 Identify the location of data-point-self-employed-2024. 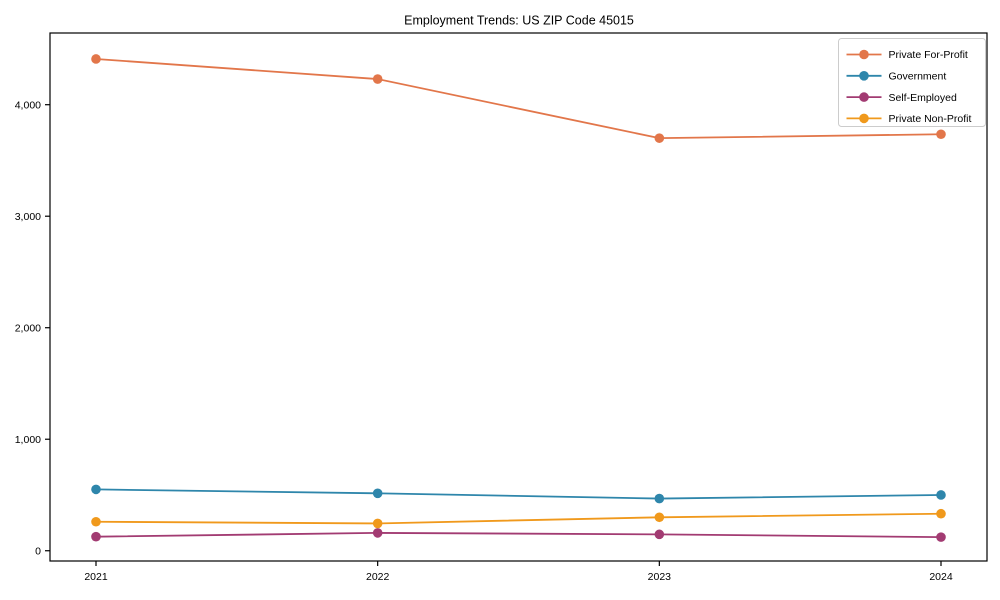
(941, 537).